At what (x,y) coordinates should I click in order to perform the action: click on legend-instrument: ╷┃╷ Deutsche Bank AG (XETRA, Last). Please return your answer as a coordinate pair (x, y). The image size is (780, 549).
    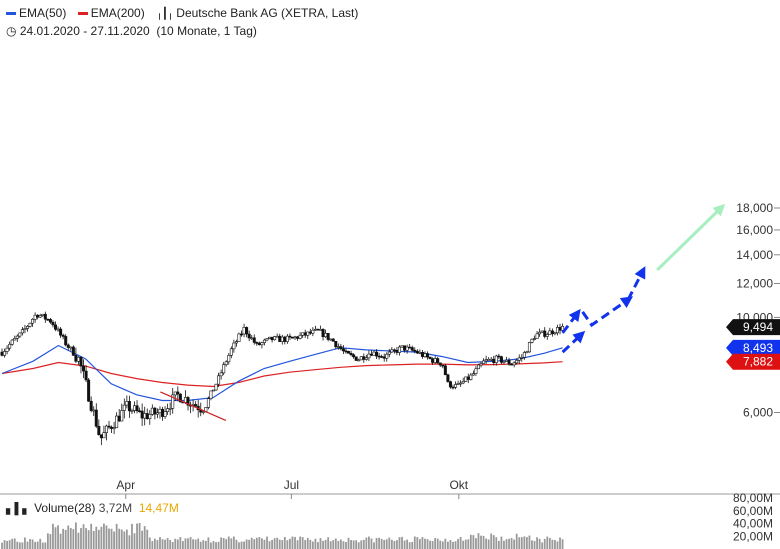
    Looking at the image, I should click on (257, 13).